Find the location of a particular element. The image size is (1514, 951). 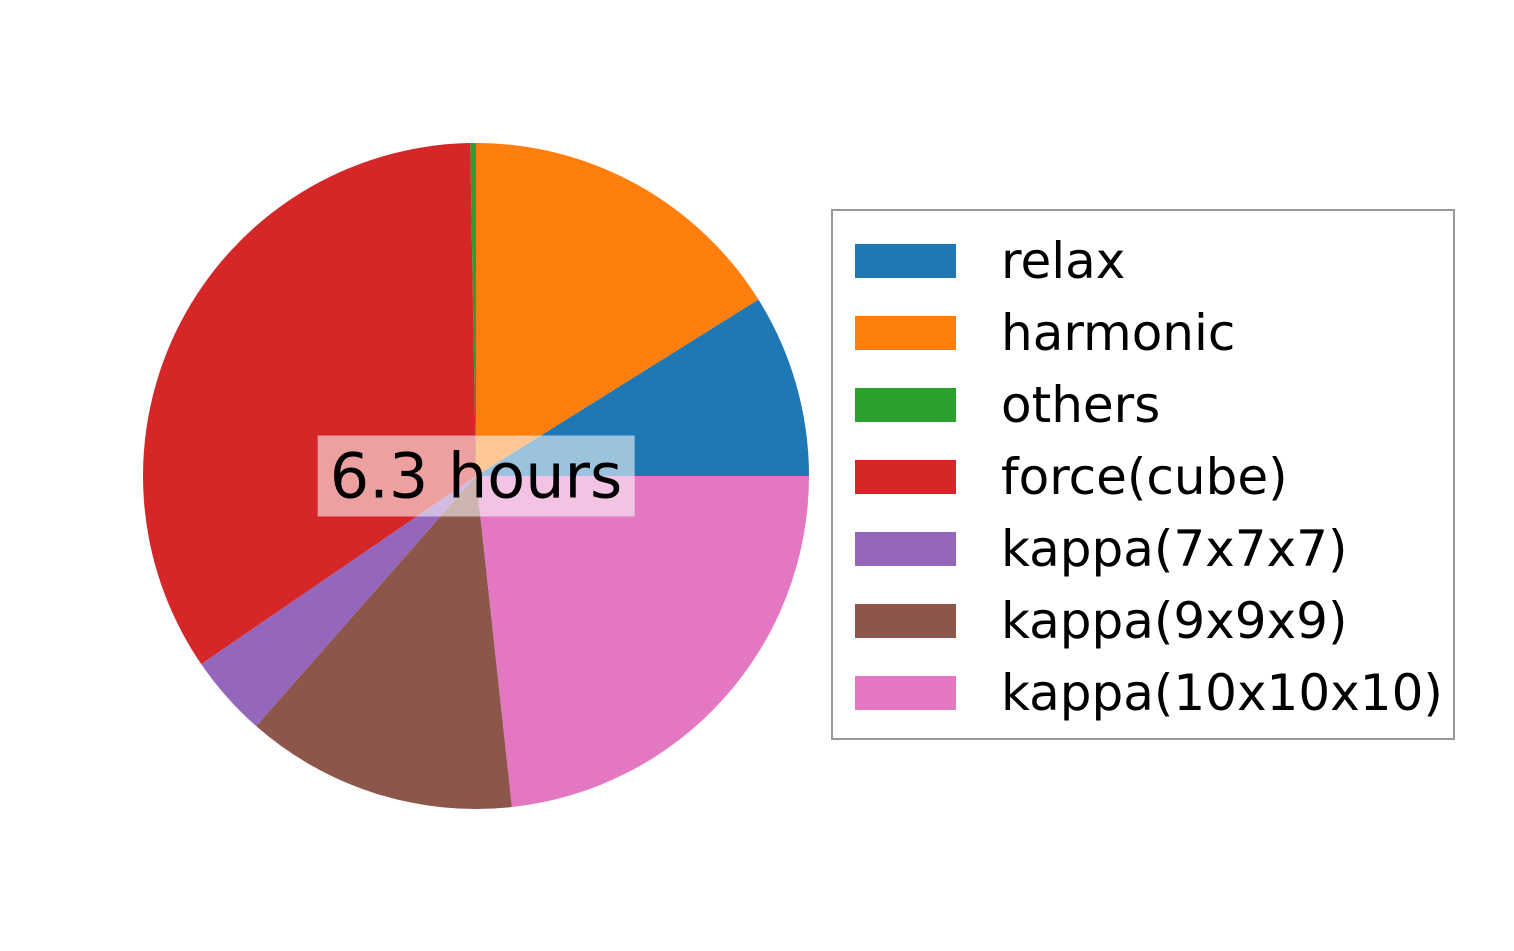

legend-label: harmonic is located at coordinates (1118, 333).